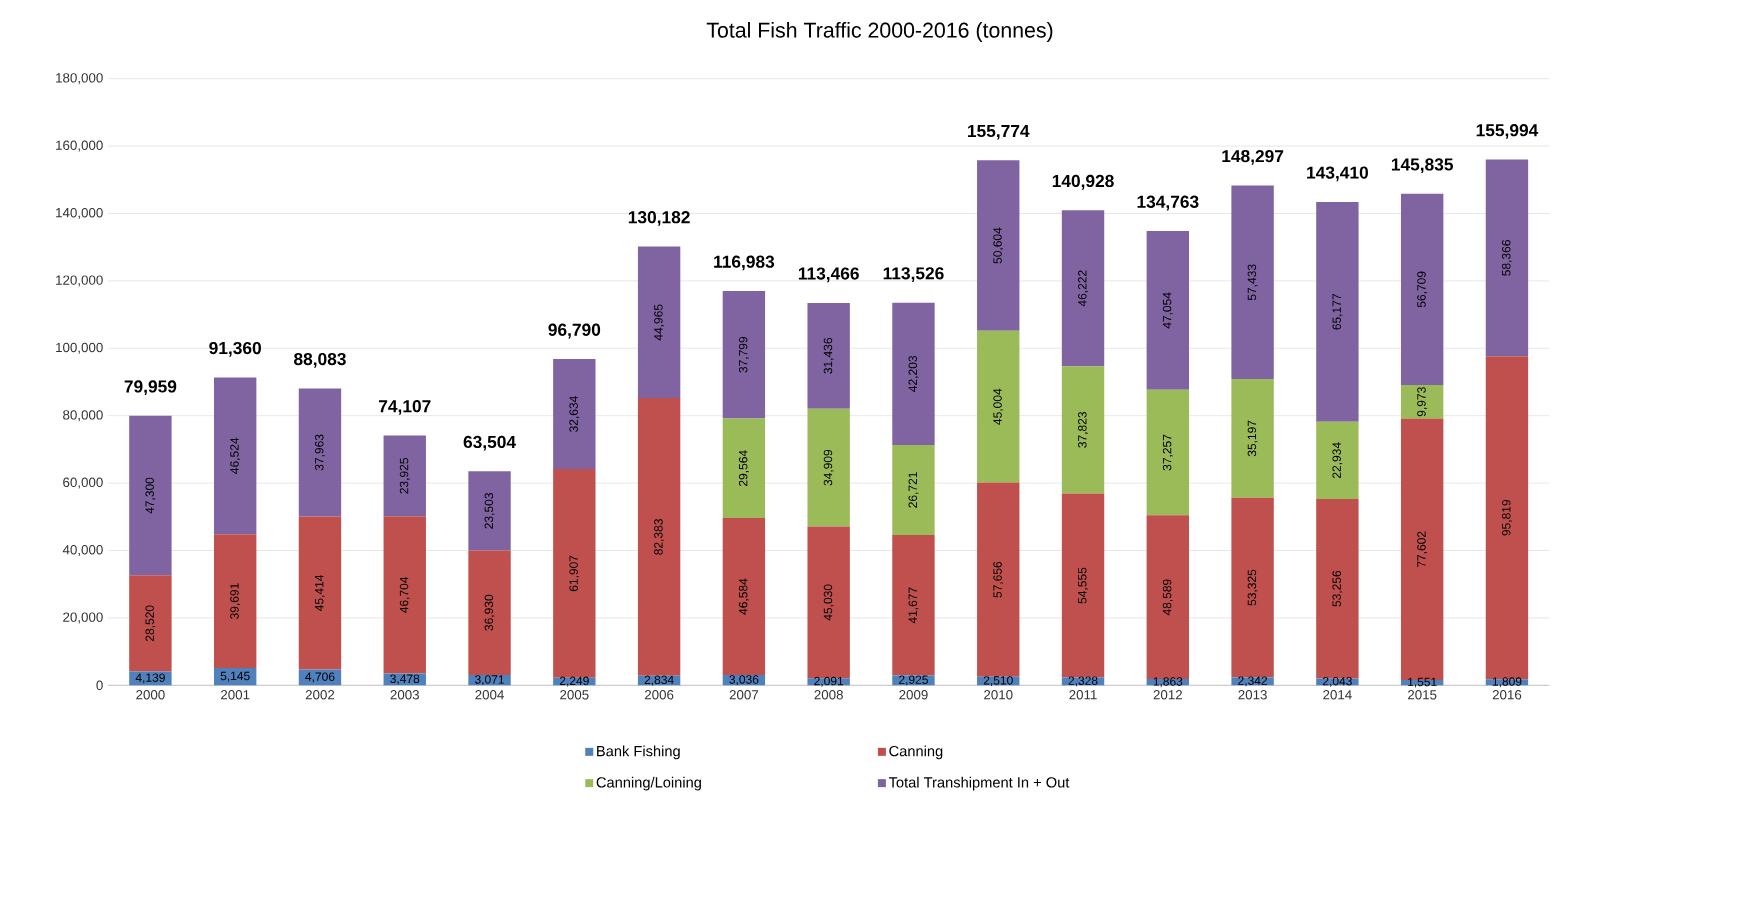  Describe the element at coordinates (1422, 695) in the screenshot. I see `x-tick-label: 2015` at that location.